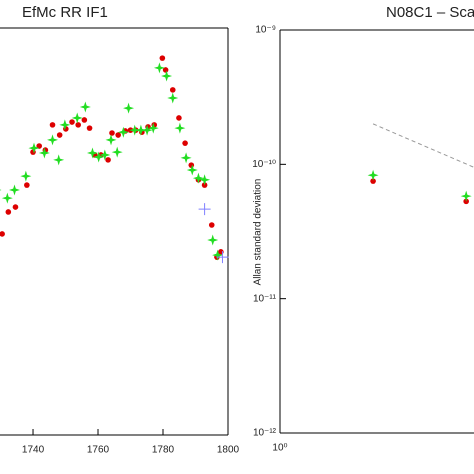 Image resolution: width=474 pixels, height=474 pixels. Describe the element at coordinates (264, 164) in the screenshot. I see `y-tick-label: 10⁻¹⁰` at that location.